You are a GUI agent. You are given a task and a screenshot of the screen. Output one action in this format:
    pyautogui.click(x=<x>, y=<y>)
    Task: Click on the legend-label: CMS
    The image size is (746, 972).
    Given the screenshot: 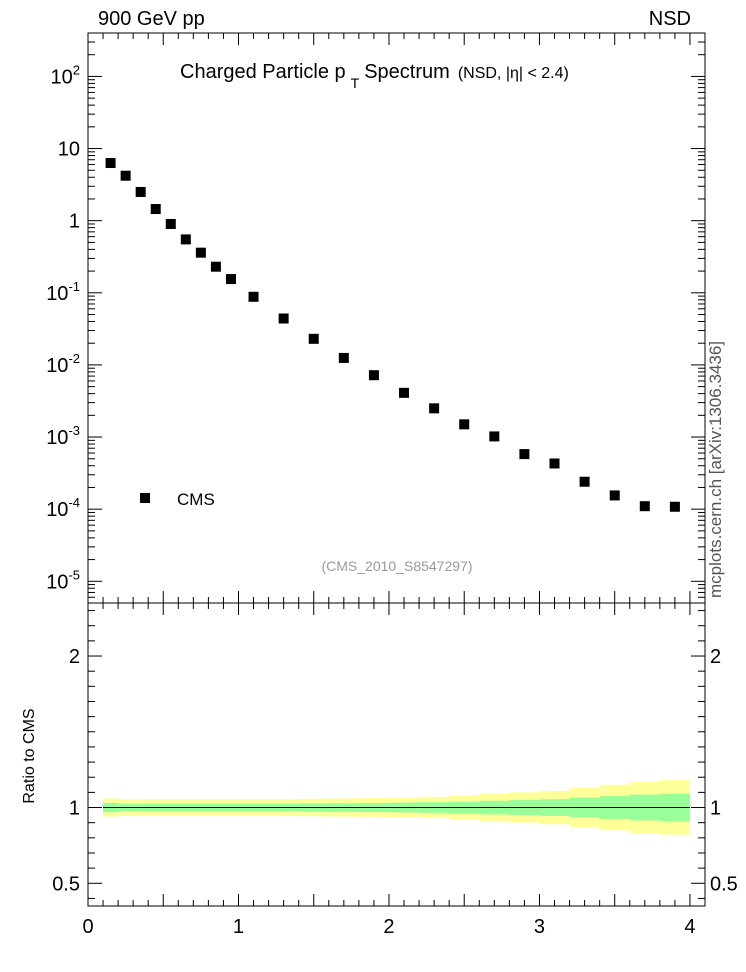 What is the action you would take?
    pyautogui.click(x=196, y=499)
    